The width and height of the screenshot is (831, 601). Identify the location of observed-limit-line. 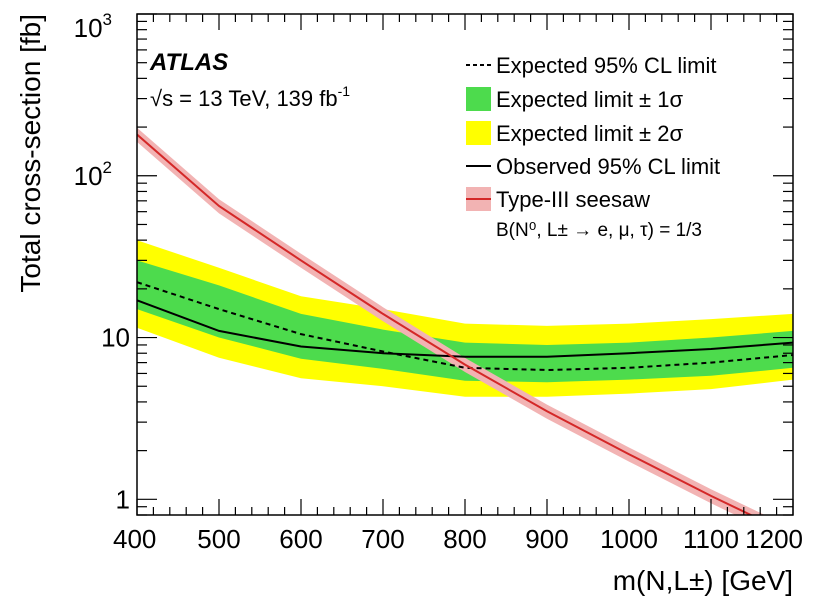
(465, 328).